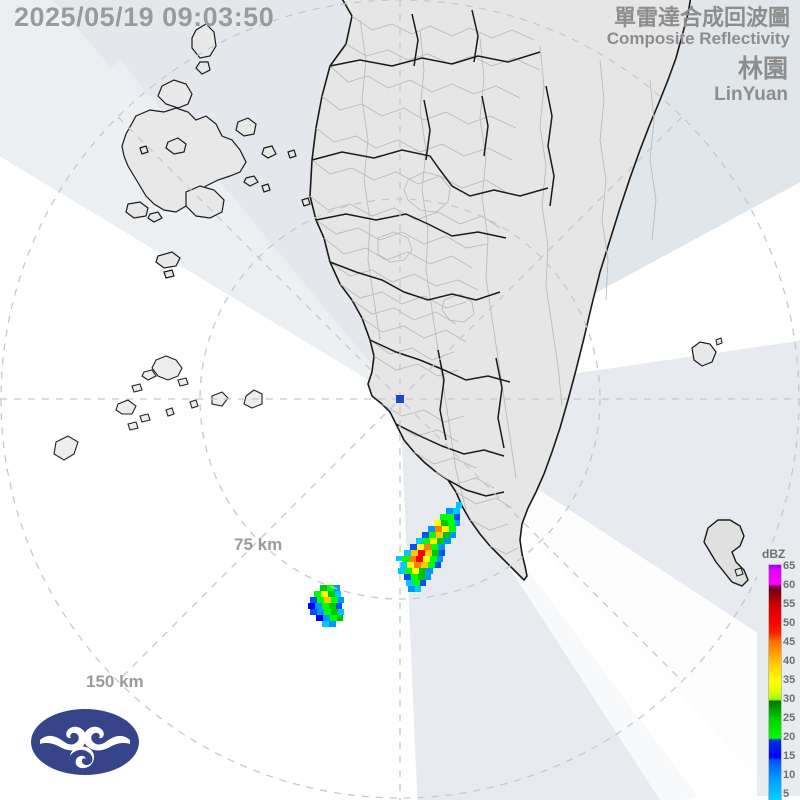 This screenshot has width=800, height=800. I want to click on legend-tick-20: 20, so click(789, 737).